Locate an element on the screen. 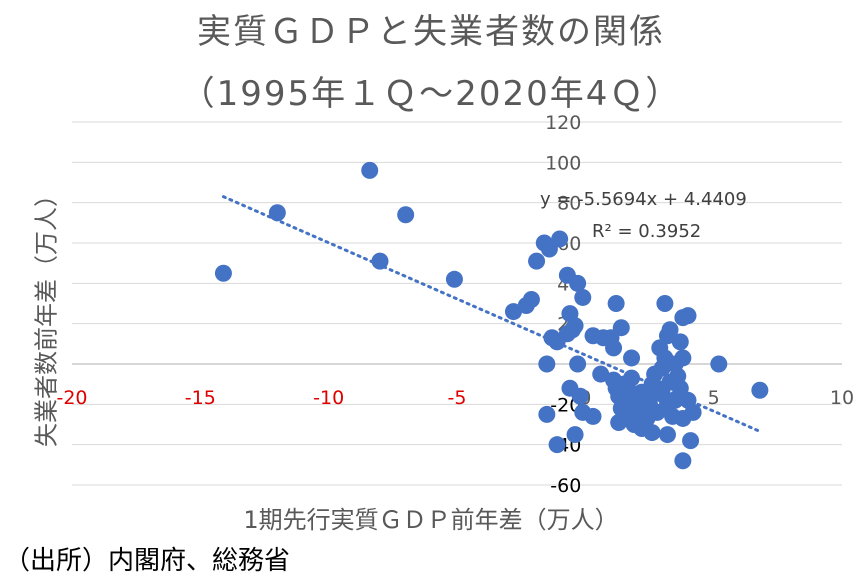 The image size is (862, 580). x-tick-label: -20 is located at coordinates (71, 398).